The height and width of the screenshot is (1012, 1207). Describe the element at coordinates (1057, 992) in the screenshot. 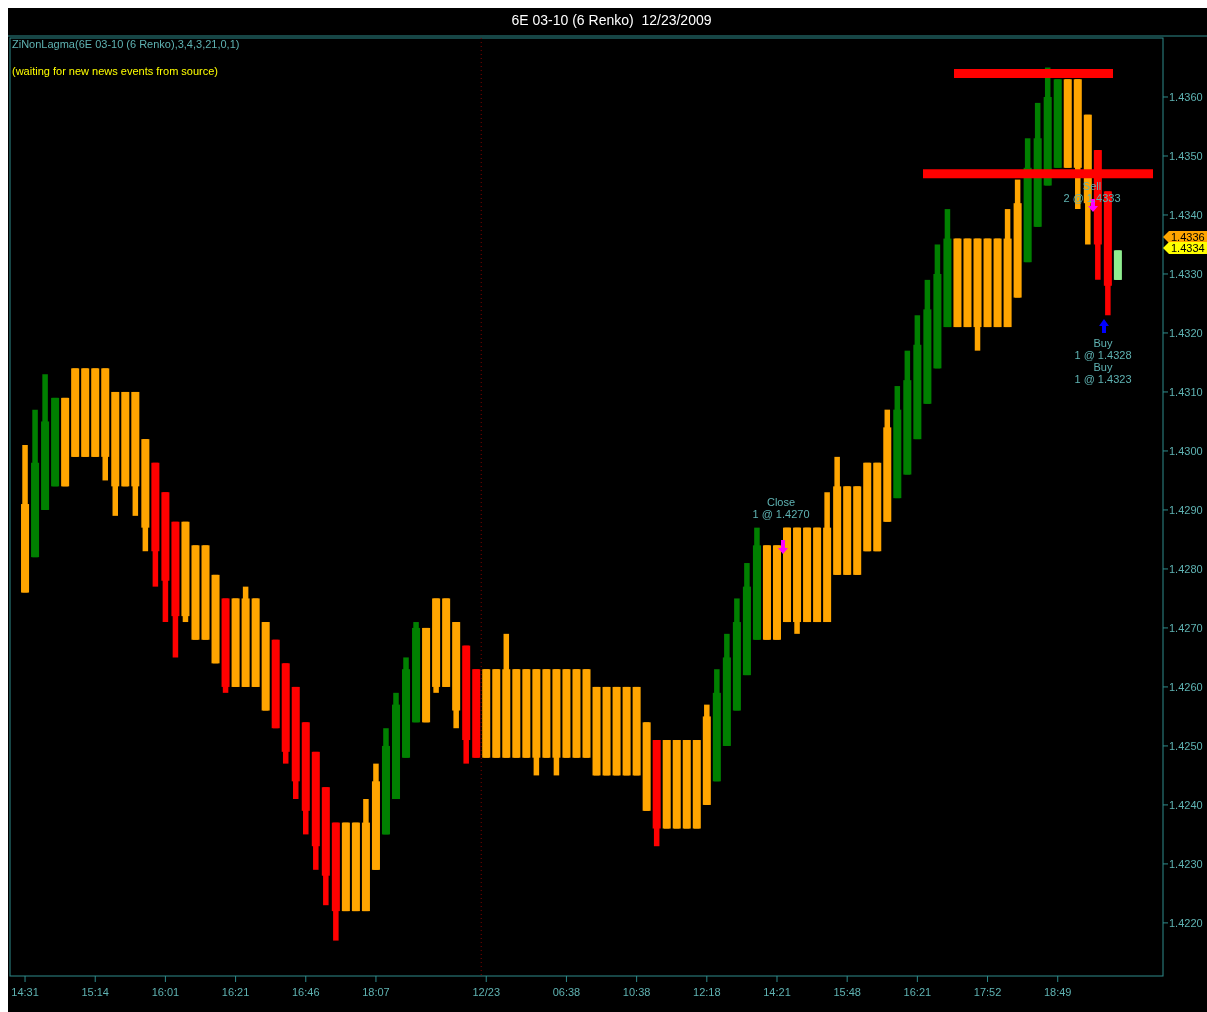

I see `x-tick-label: 18:49` at that location.